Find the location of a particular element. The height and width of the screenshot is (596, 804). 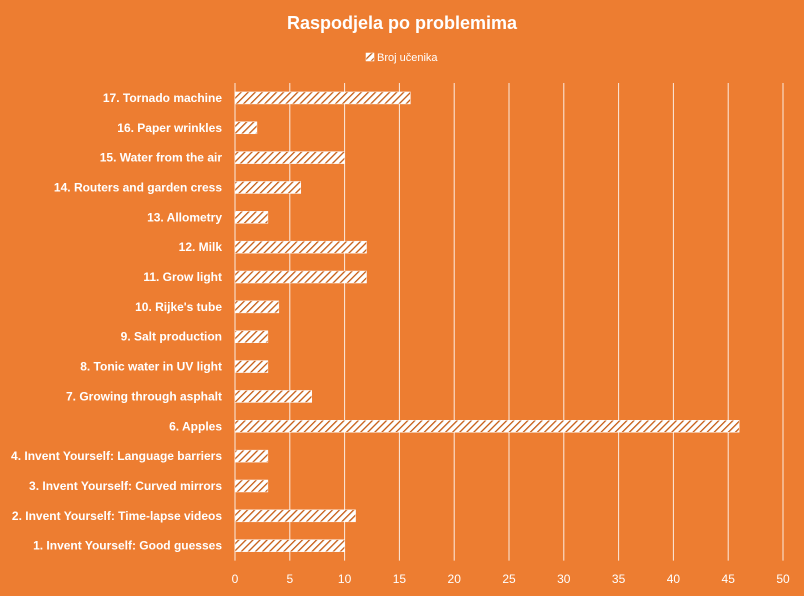

legend: Broj učenika is located at coordinates (401, 58).